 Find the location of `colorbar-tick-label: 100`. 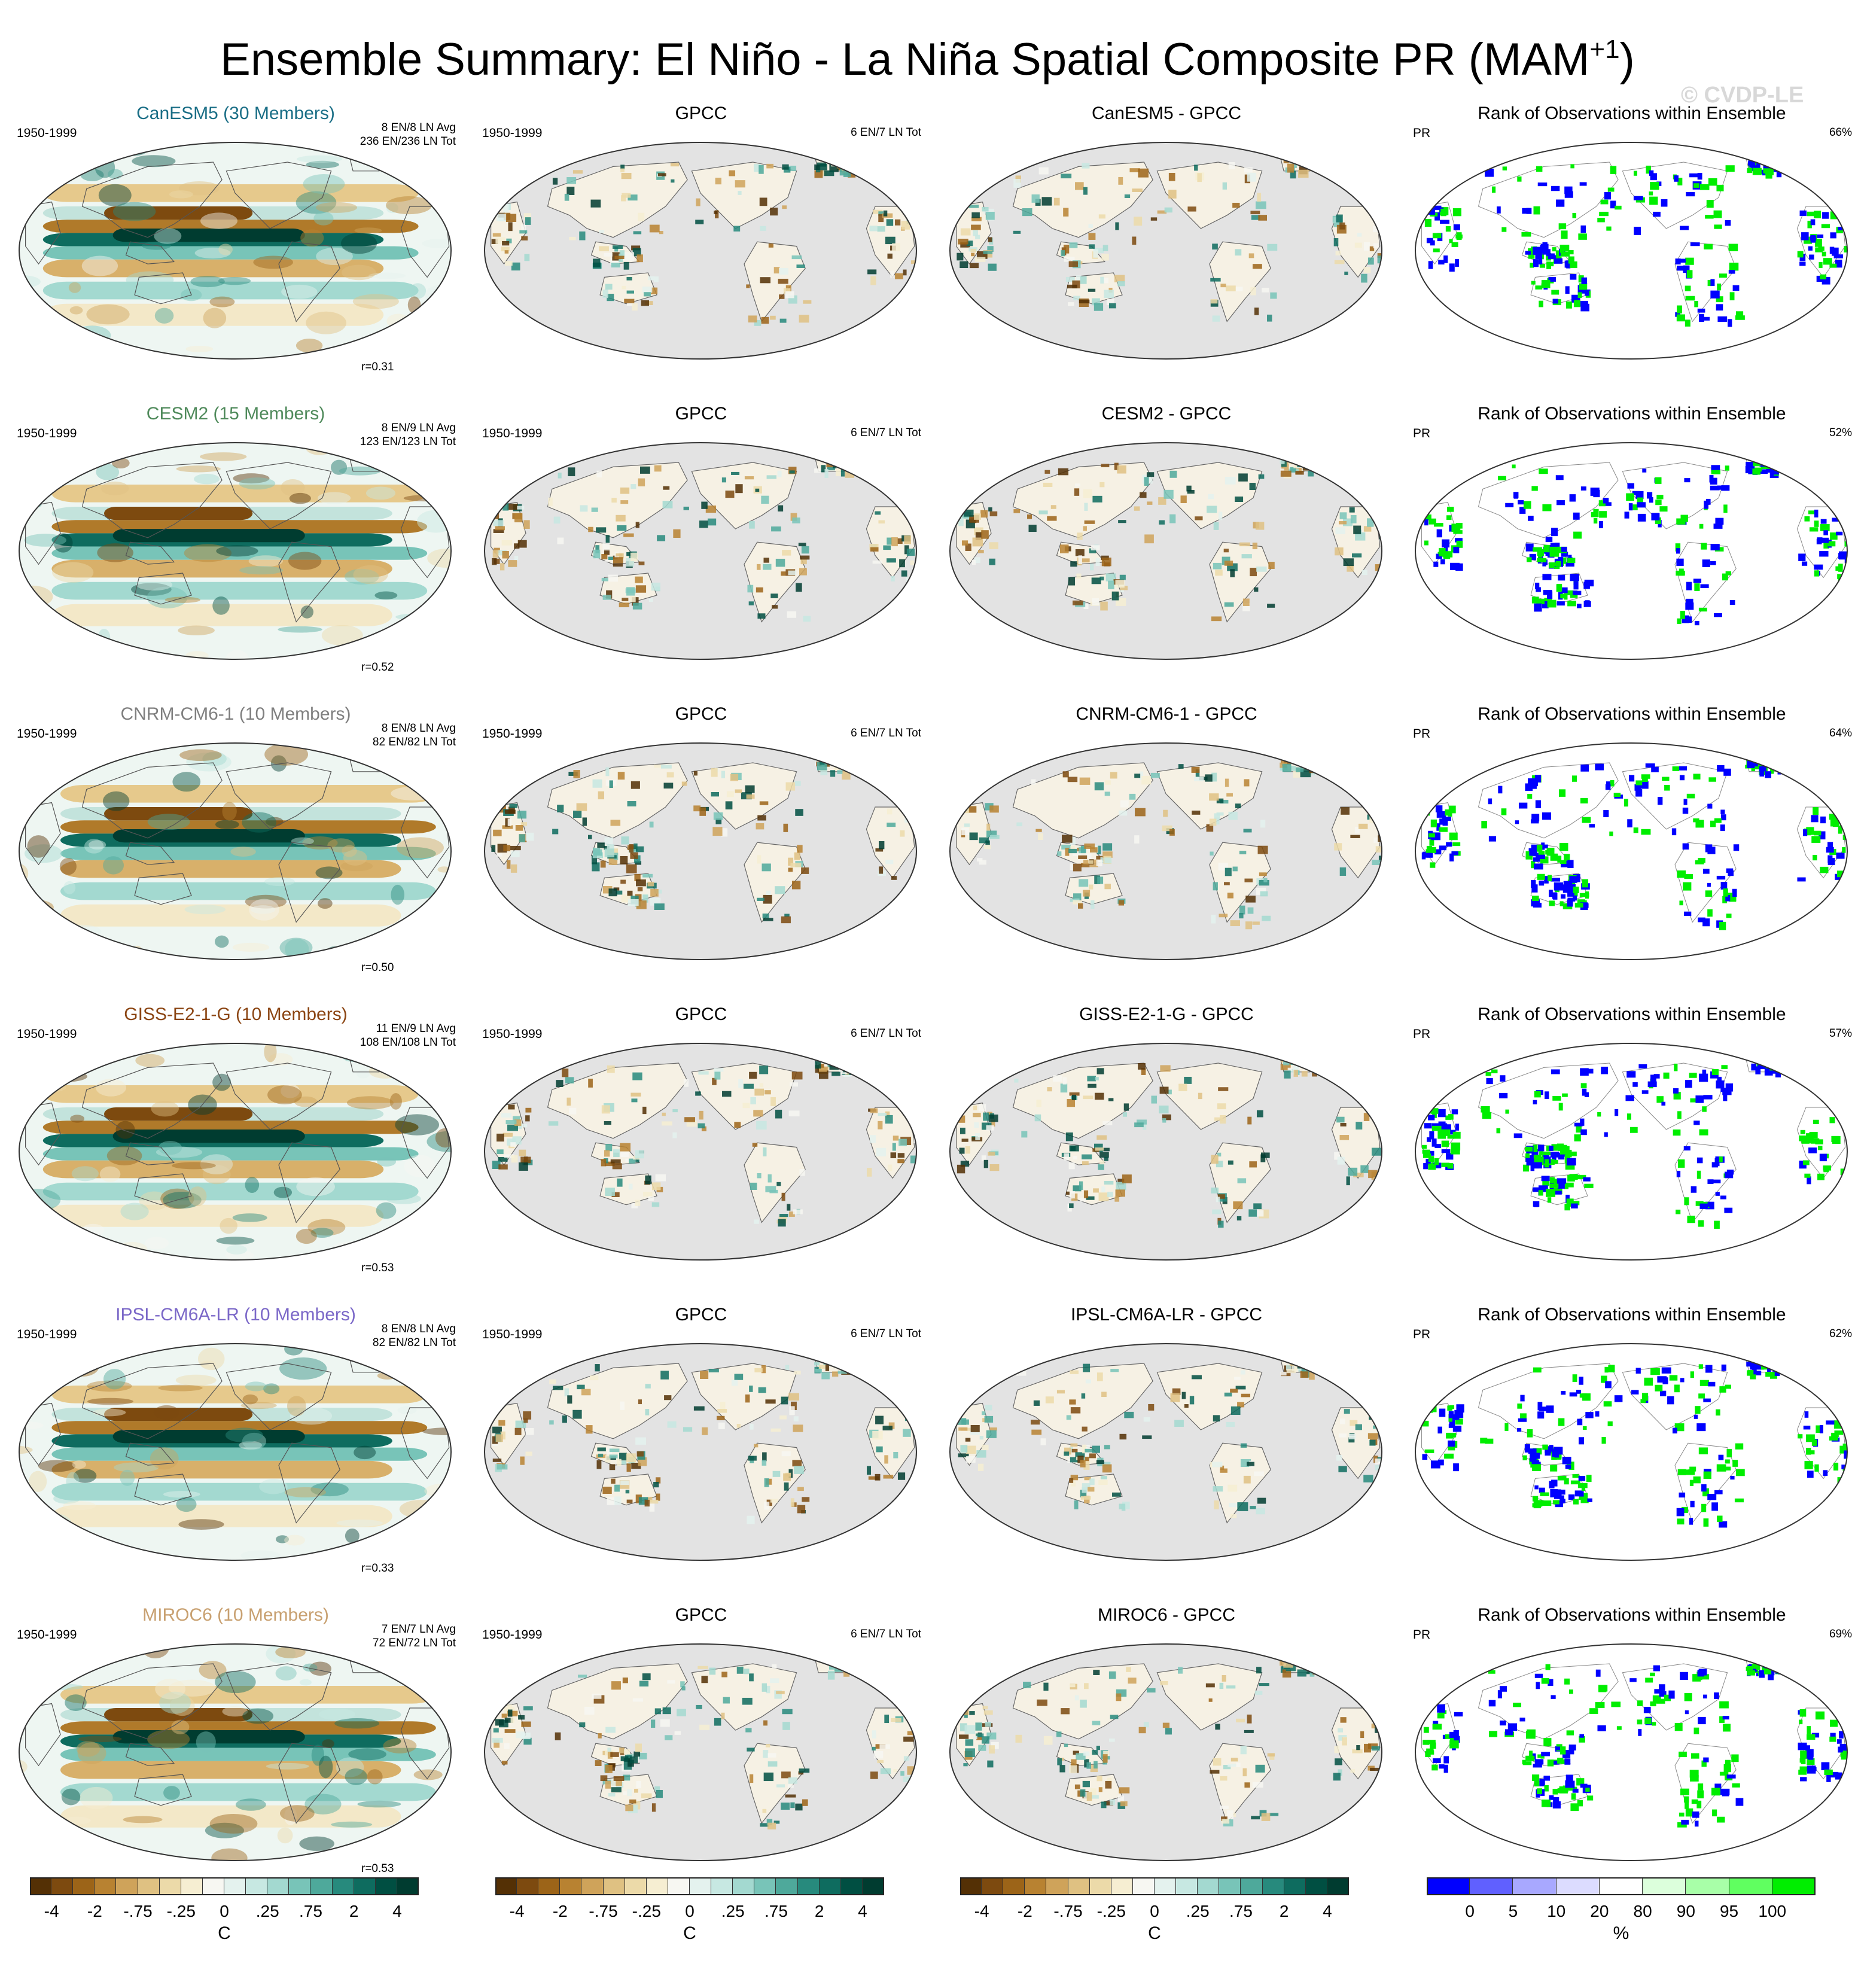

colorbar-tick-label: 100 is located at coordinates (1772, 1911).